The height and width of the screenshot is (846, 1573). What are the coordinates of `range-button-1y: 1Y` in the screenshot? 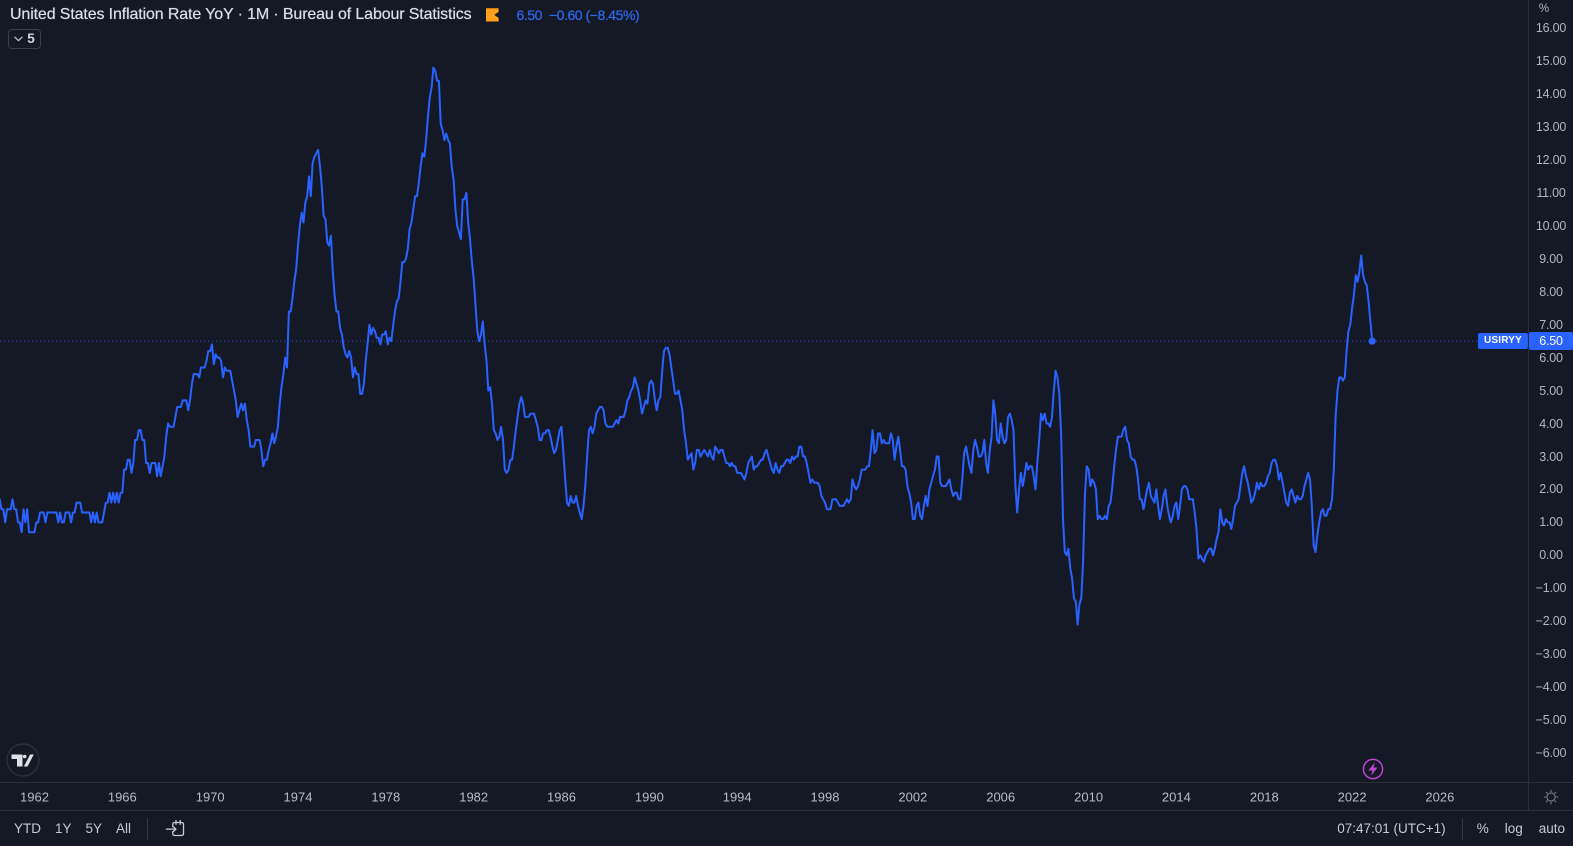 It's located at (63, 828).